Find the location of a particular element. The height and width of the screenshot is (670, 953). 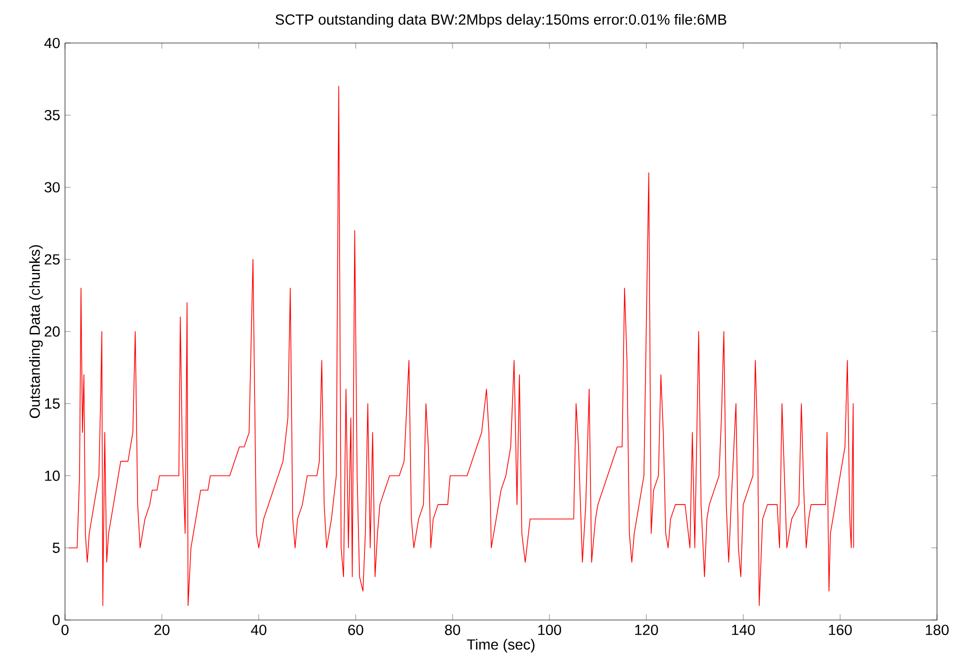

x-tick-label: 140 is located at coordinates (743, 630).